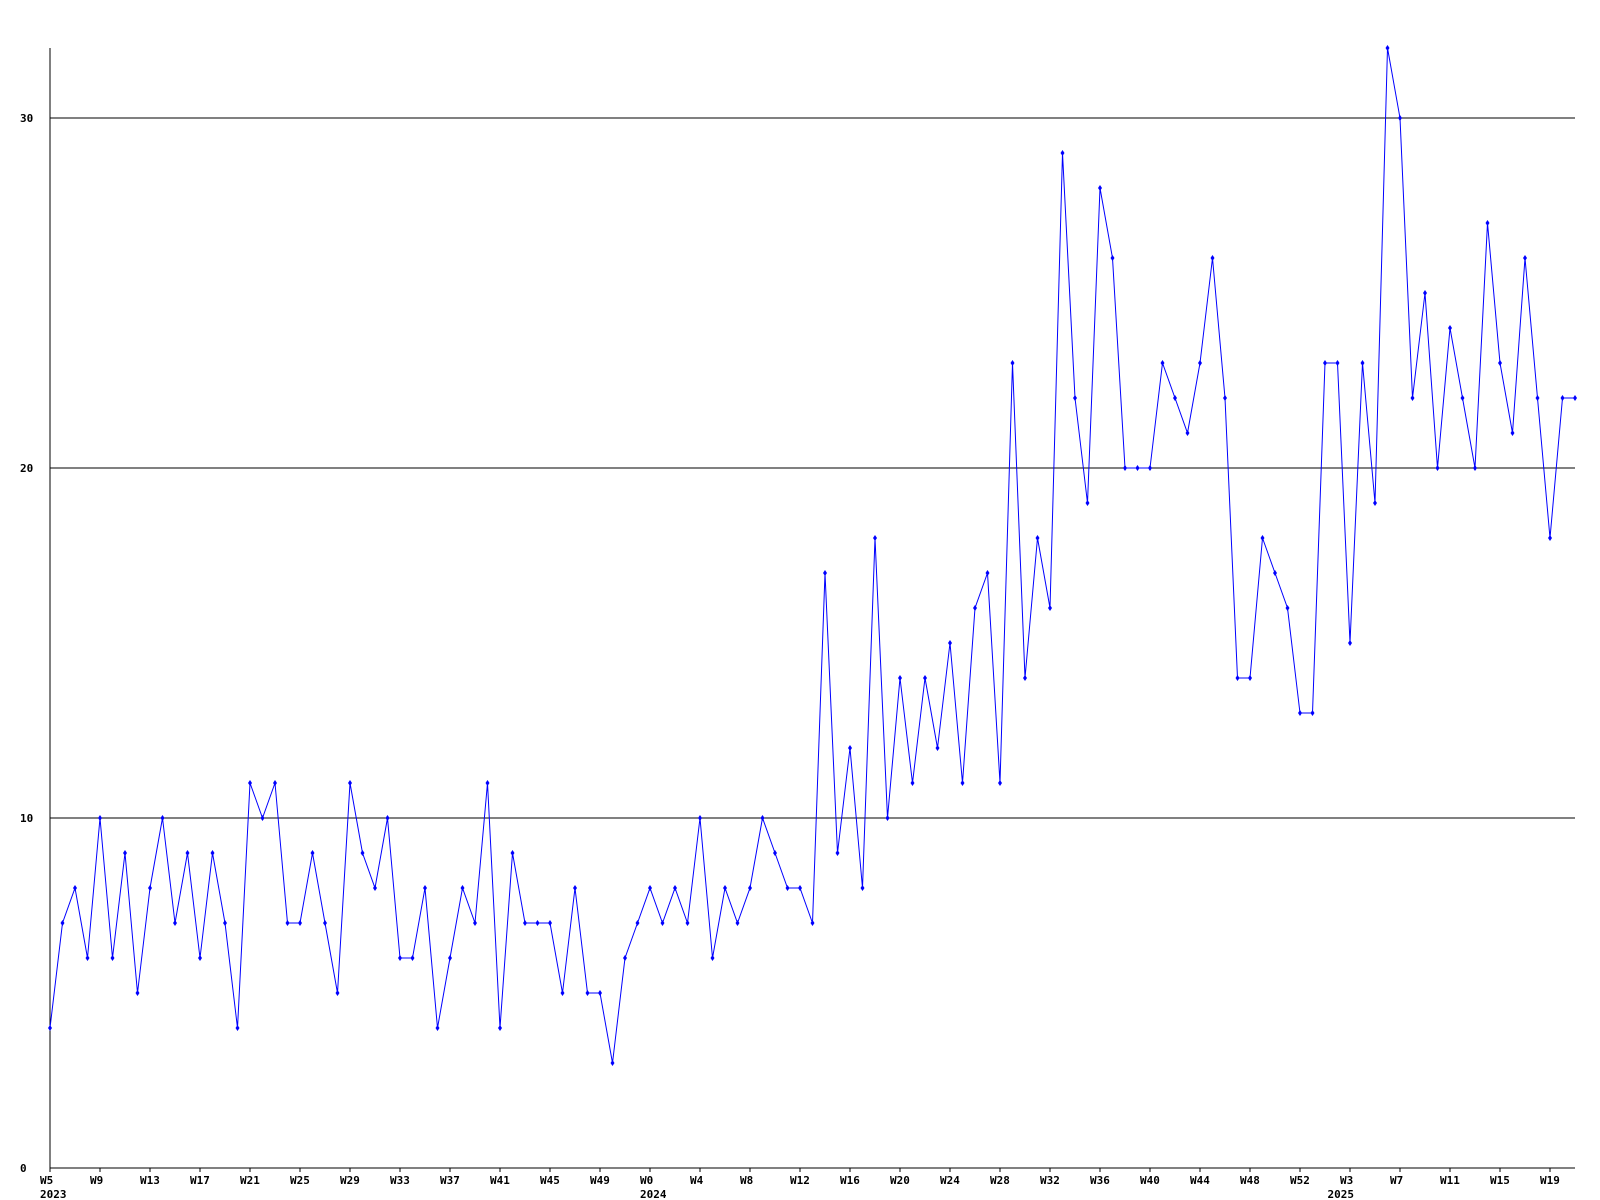 This screenshot has height=1200, width=1600. What do you see at coordinates (26, 118) in the screenshot?
I see `y-tick-label: 30` at bounding box center [26, 118].